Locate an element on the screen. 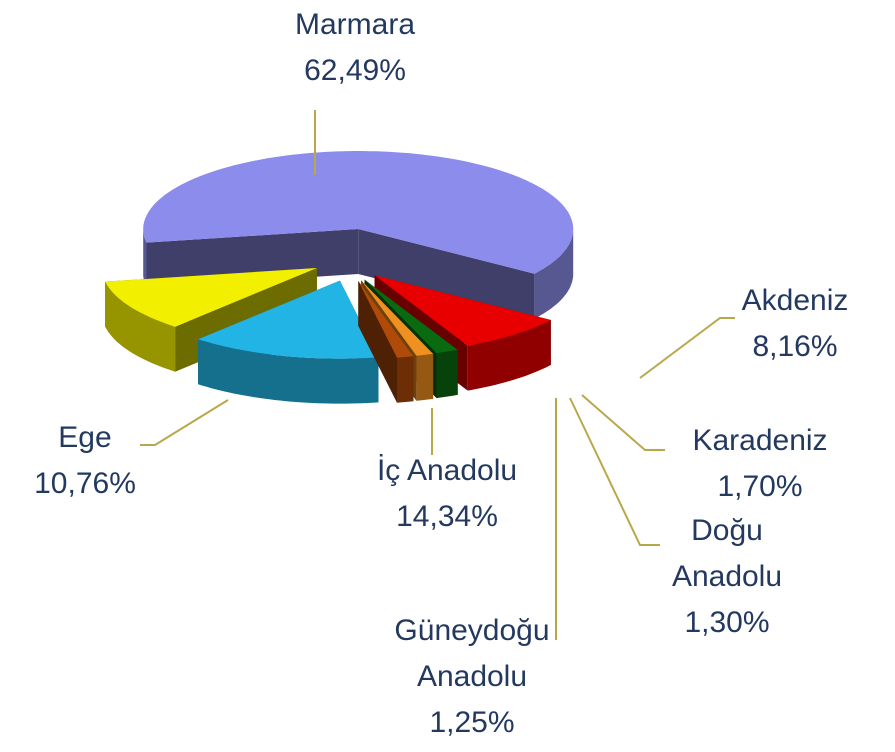 This screenshot has height=752, width=895. slice-label: Karadeniz 1,70% is located at coordinates (760, 464).